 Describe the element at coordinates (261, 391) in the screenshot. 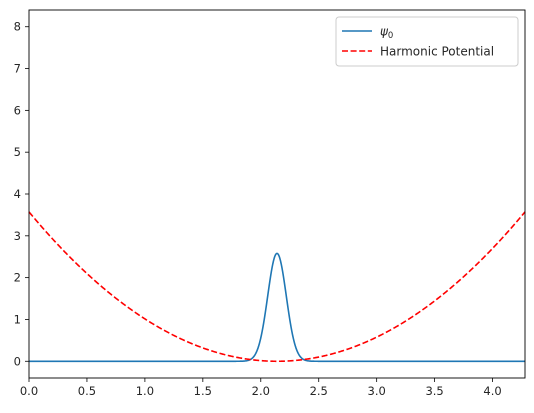

I see `x-tick-label: 2.0` at that location.